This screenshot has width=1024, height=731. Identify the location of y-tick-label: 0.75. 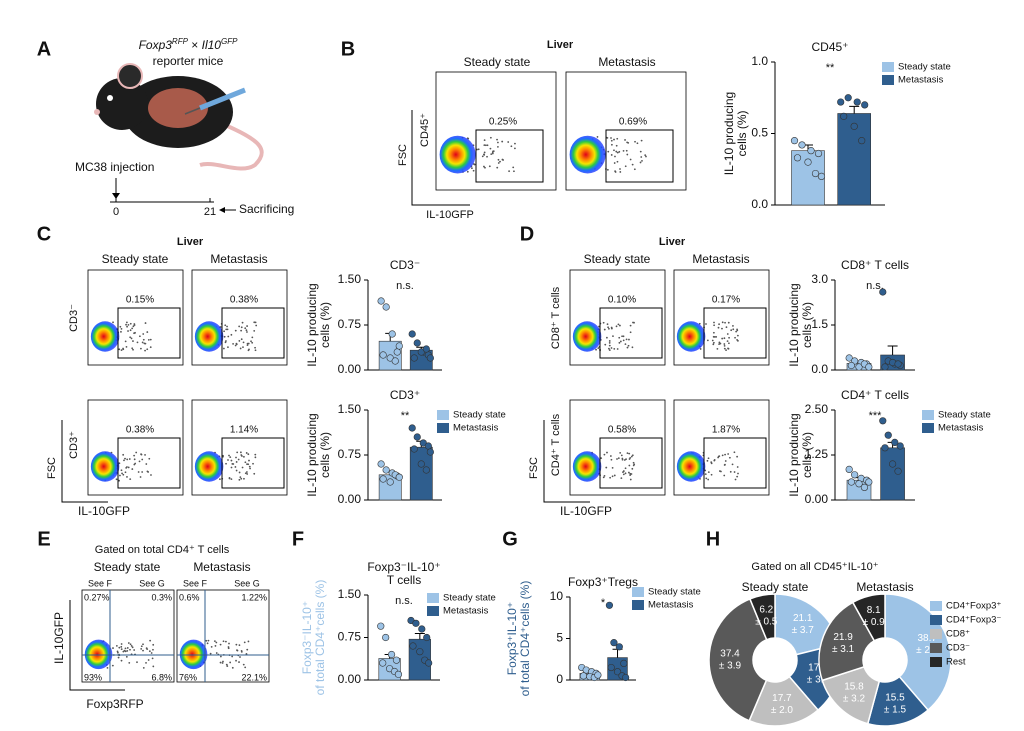
(350, 454).